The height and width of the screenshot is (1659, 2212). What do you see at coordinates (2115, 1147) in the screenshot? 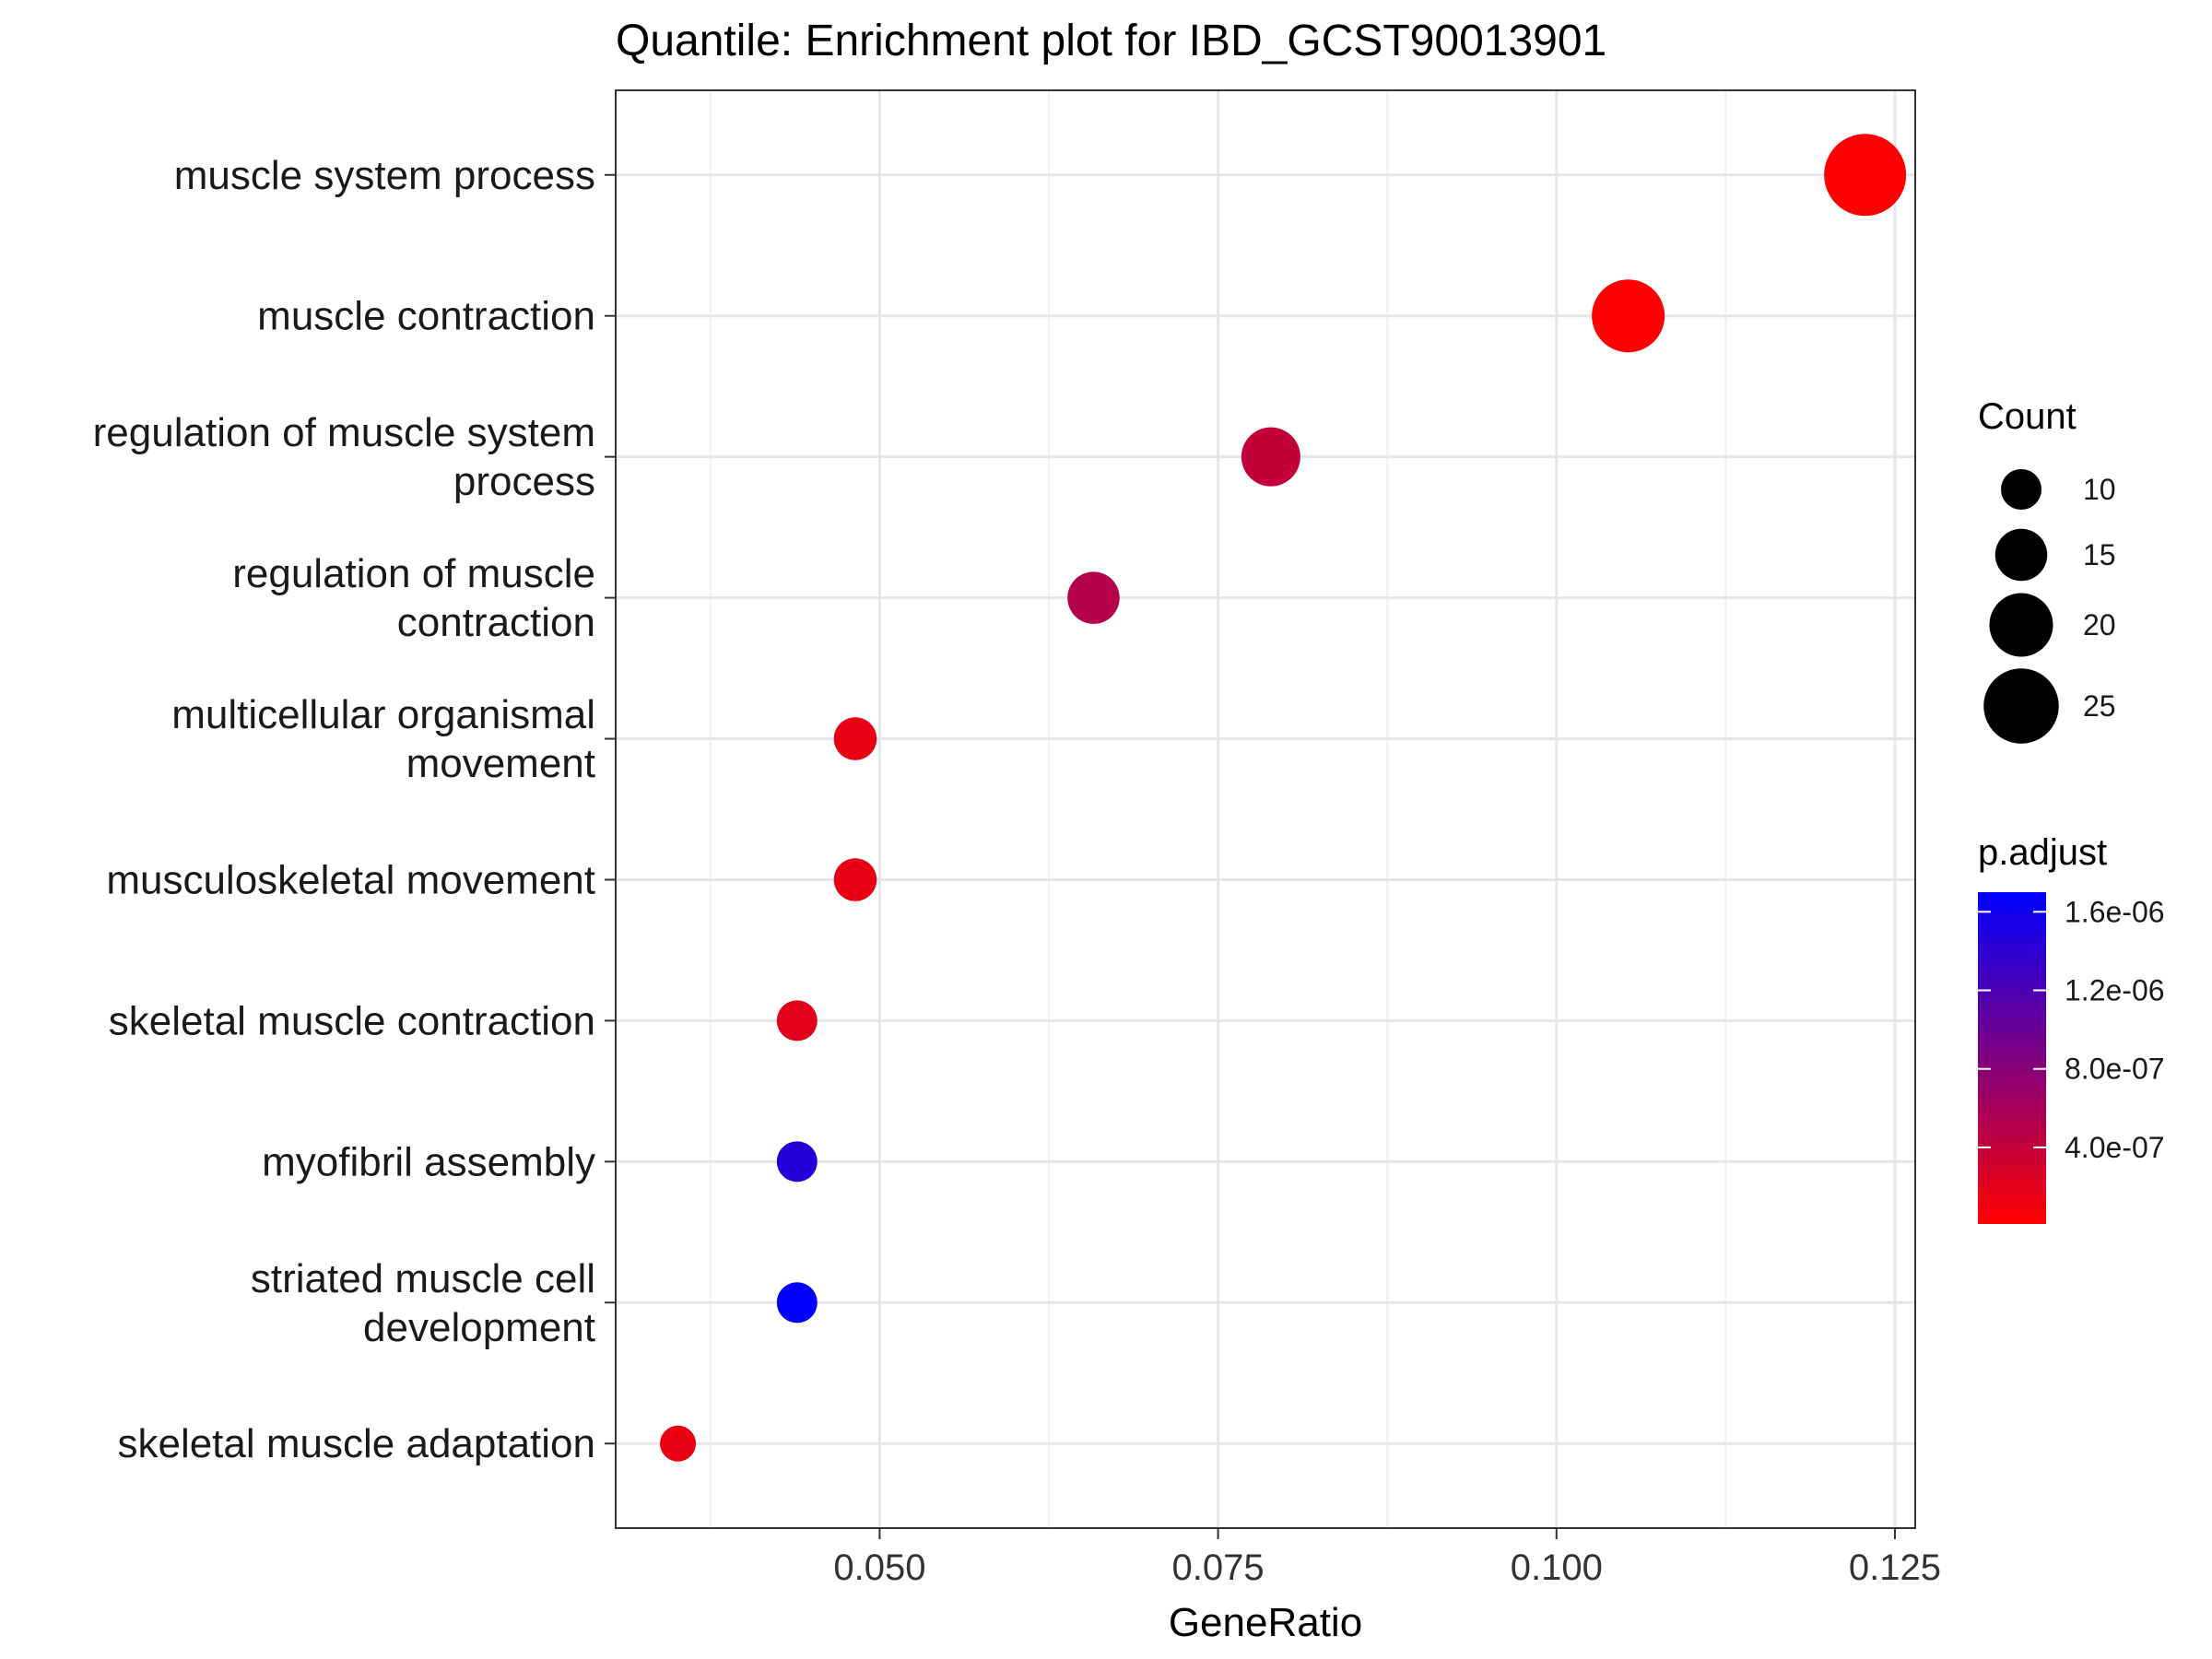
I see `colorbar-label: 4.0e-07` at bounding box center [2115, 1147].